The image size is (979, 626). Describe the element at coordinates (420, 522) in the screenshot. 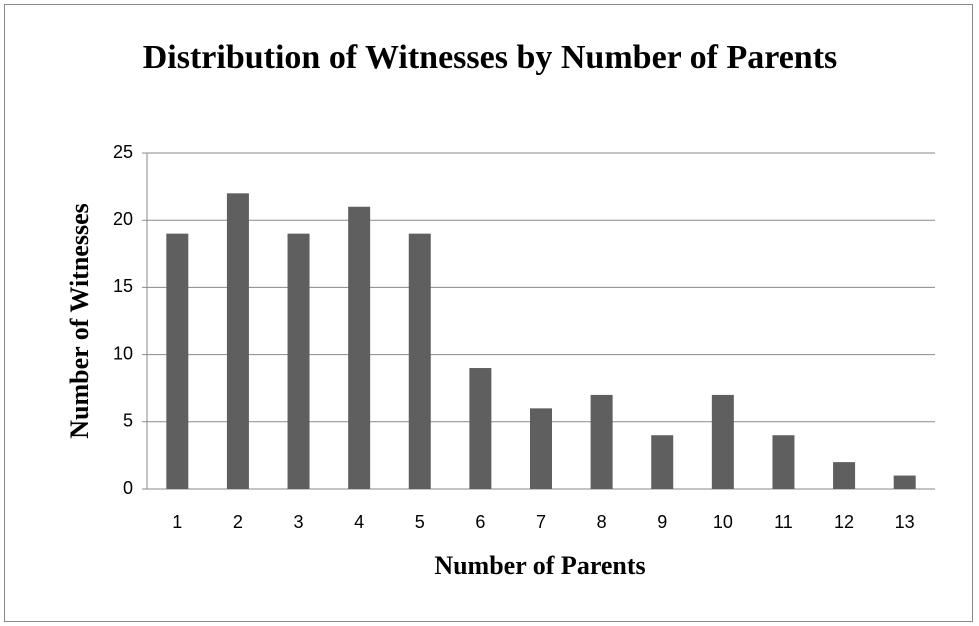

I see `x-tick-label: 5` at that location.